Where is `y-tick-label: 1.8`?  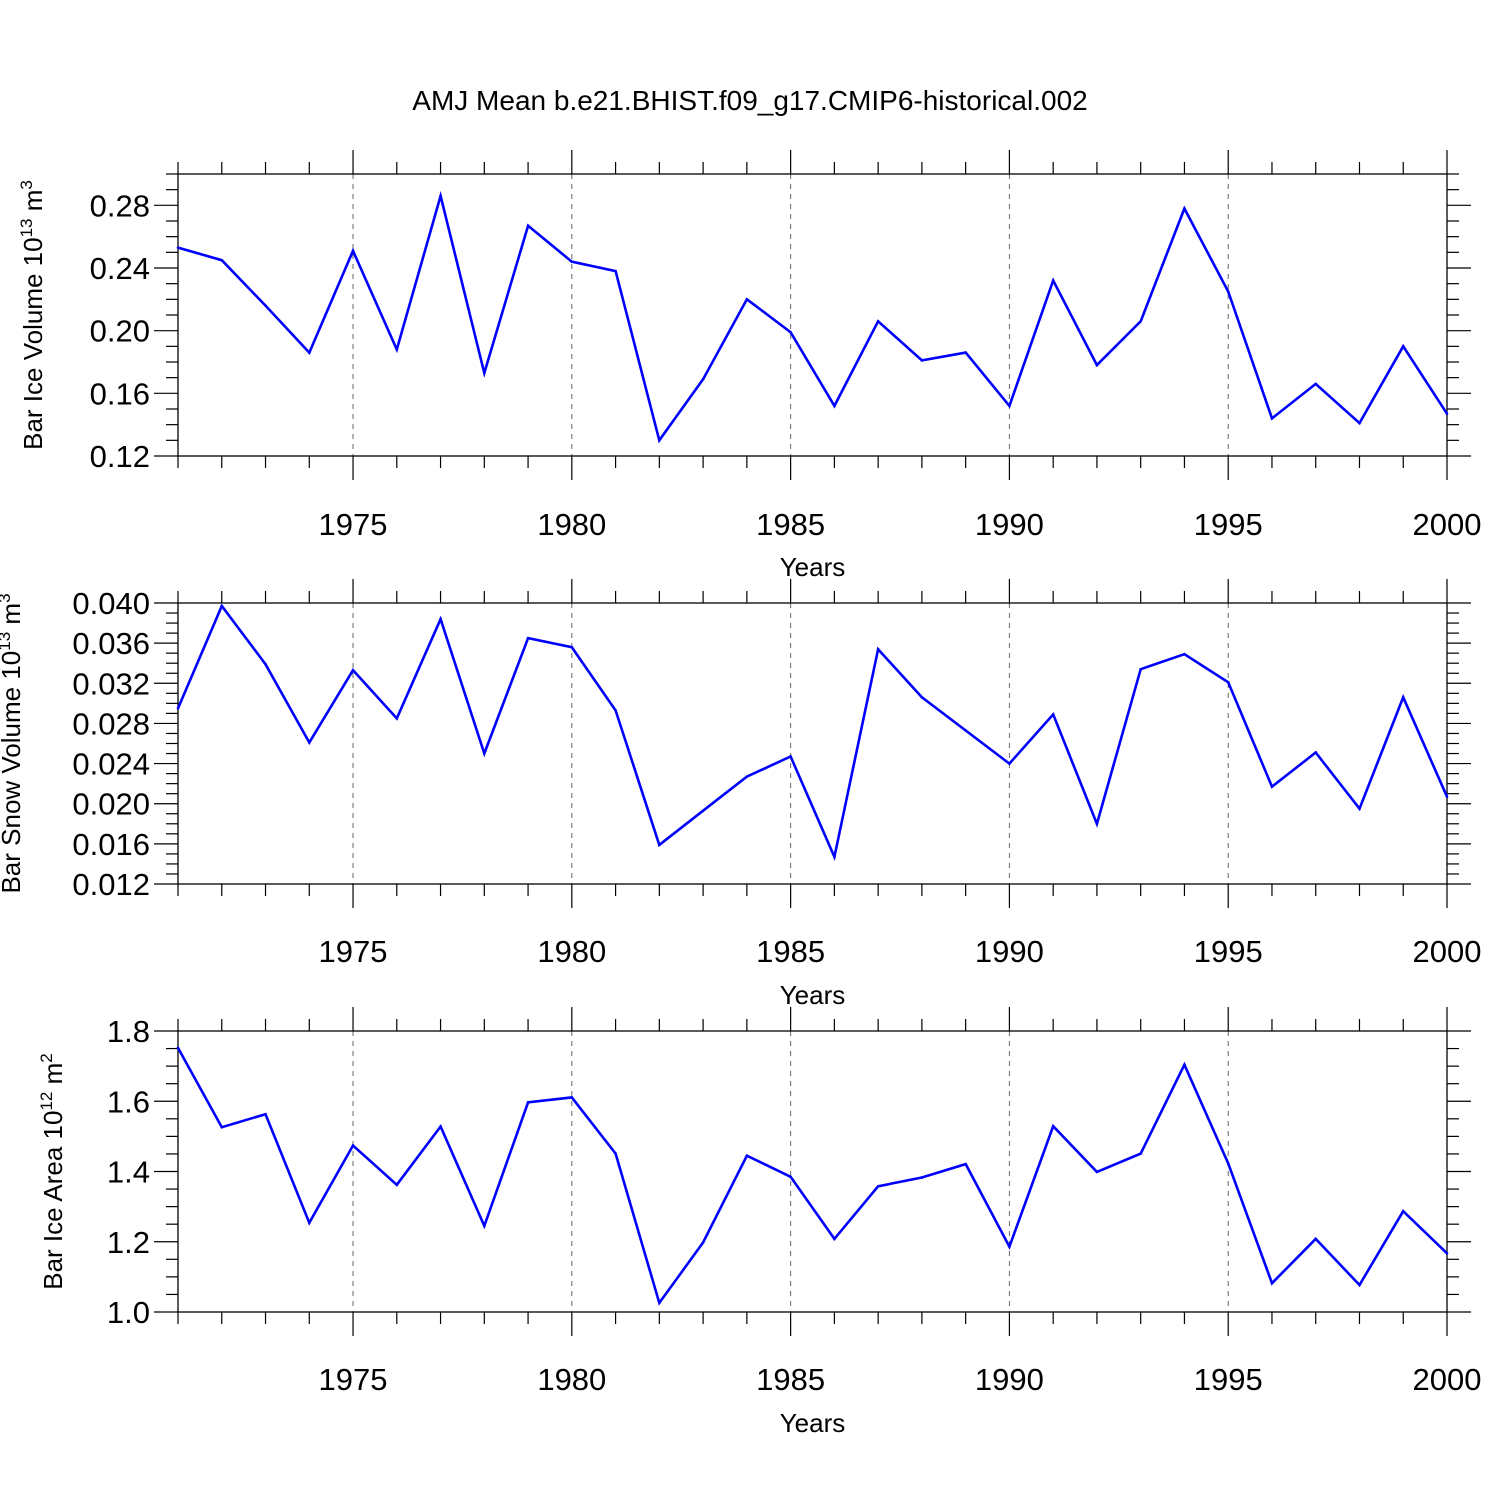
y-tick-label: 1.8 is located at coordinates (128, 1031).